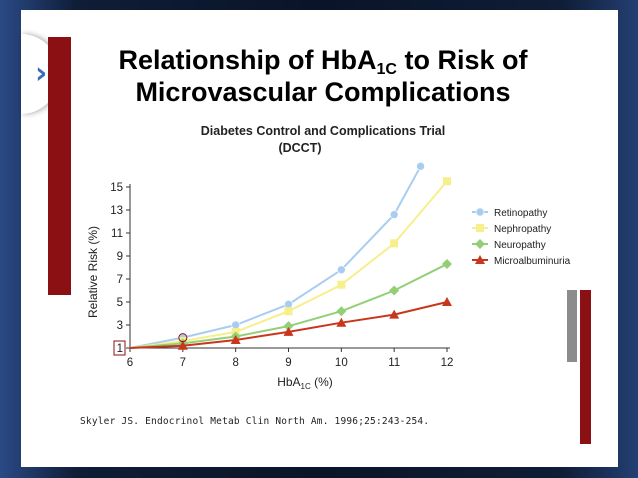 The height and width of the screenshot is (478, 638). I want to click on y-axis-label: Relative Risk (%), so click(93, 272).